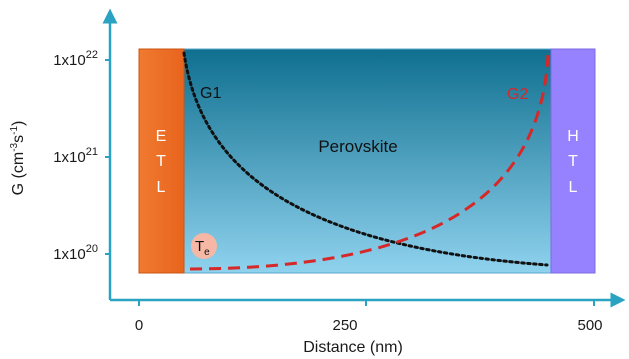 This screenshot has height=359, width=629. What do you see at coordinates (161, 136) in the screenshot?
I see `etl-letter-1: E` at bounding box center [161, 136].